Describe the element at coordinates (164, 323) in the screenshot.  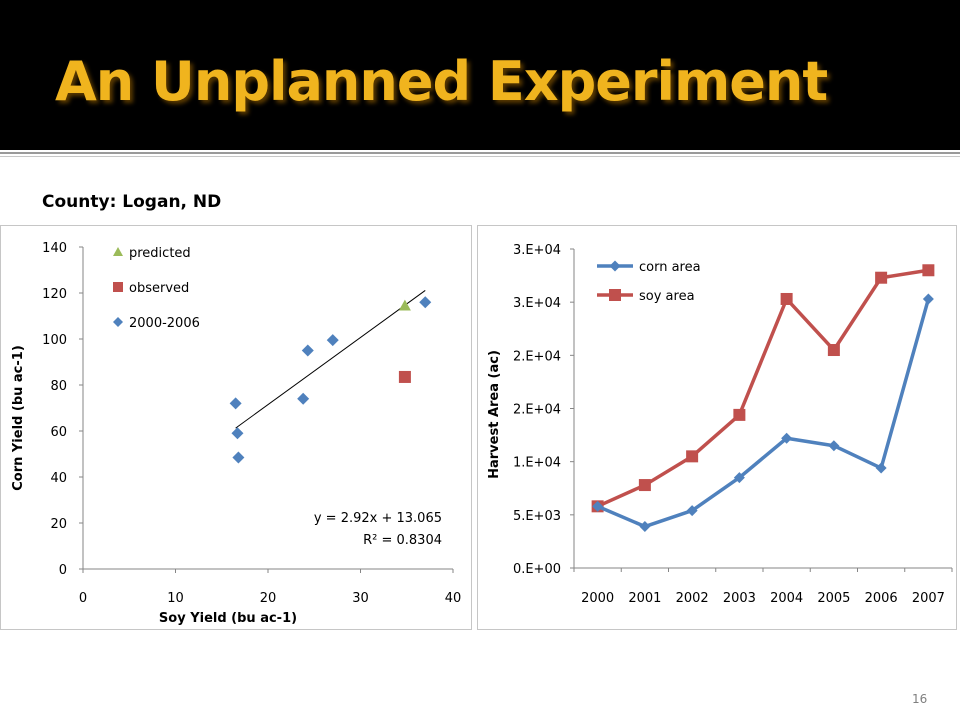
I see `legend-2000-2006-label: 2000-2006` at that location.